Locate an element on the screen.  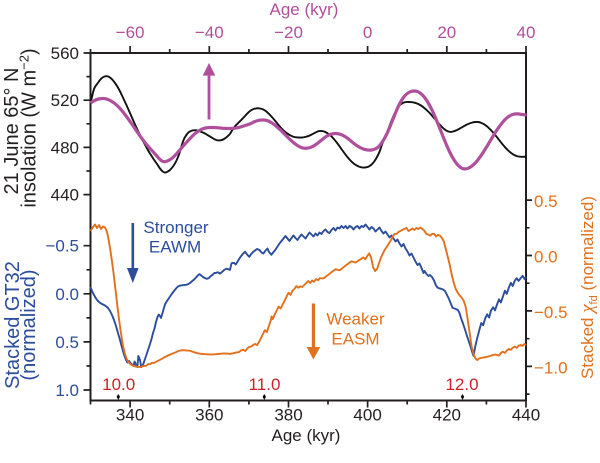
svg-text: 520 is located at coordinates (65, 100).